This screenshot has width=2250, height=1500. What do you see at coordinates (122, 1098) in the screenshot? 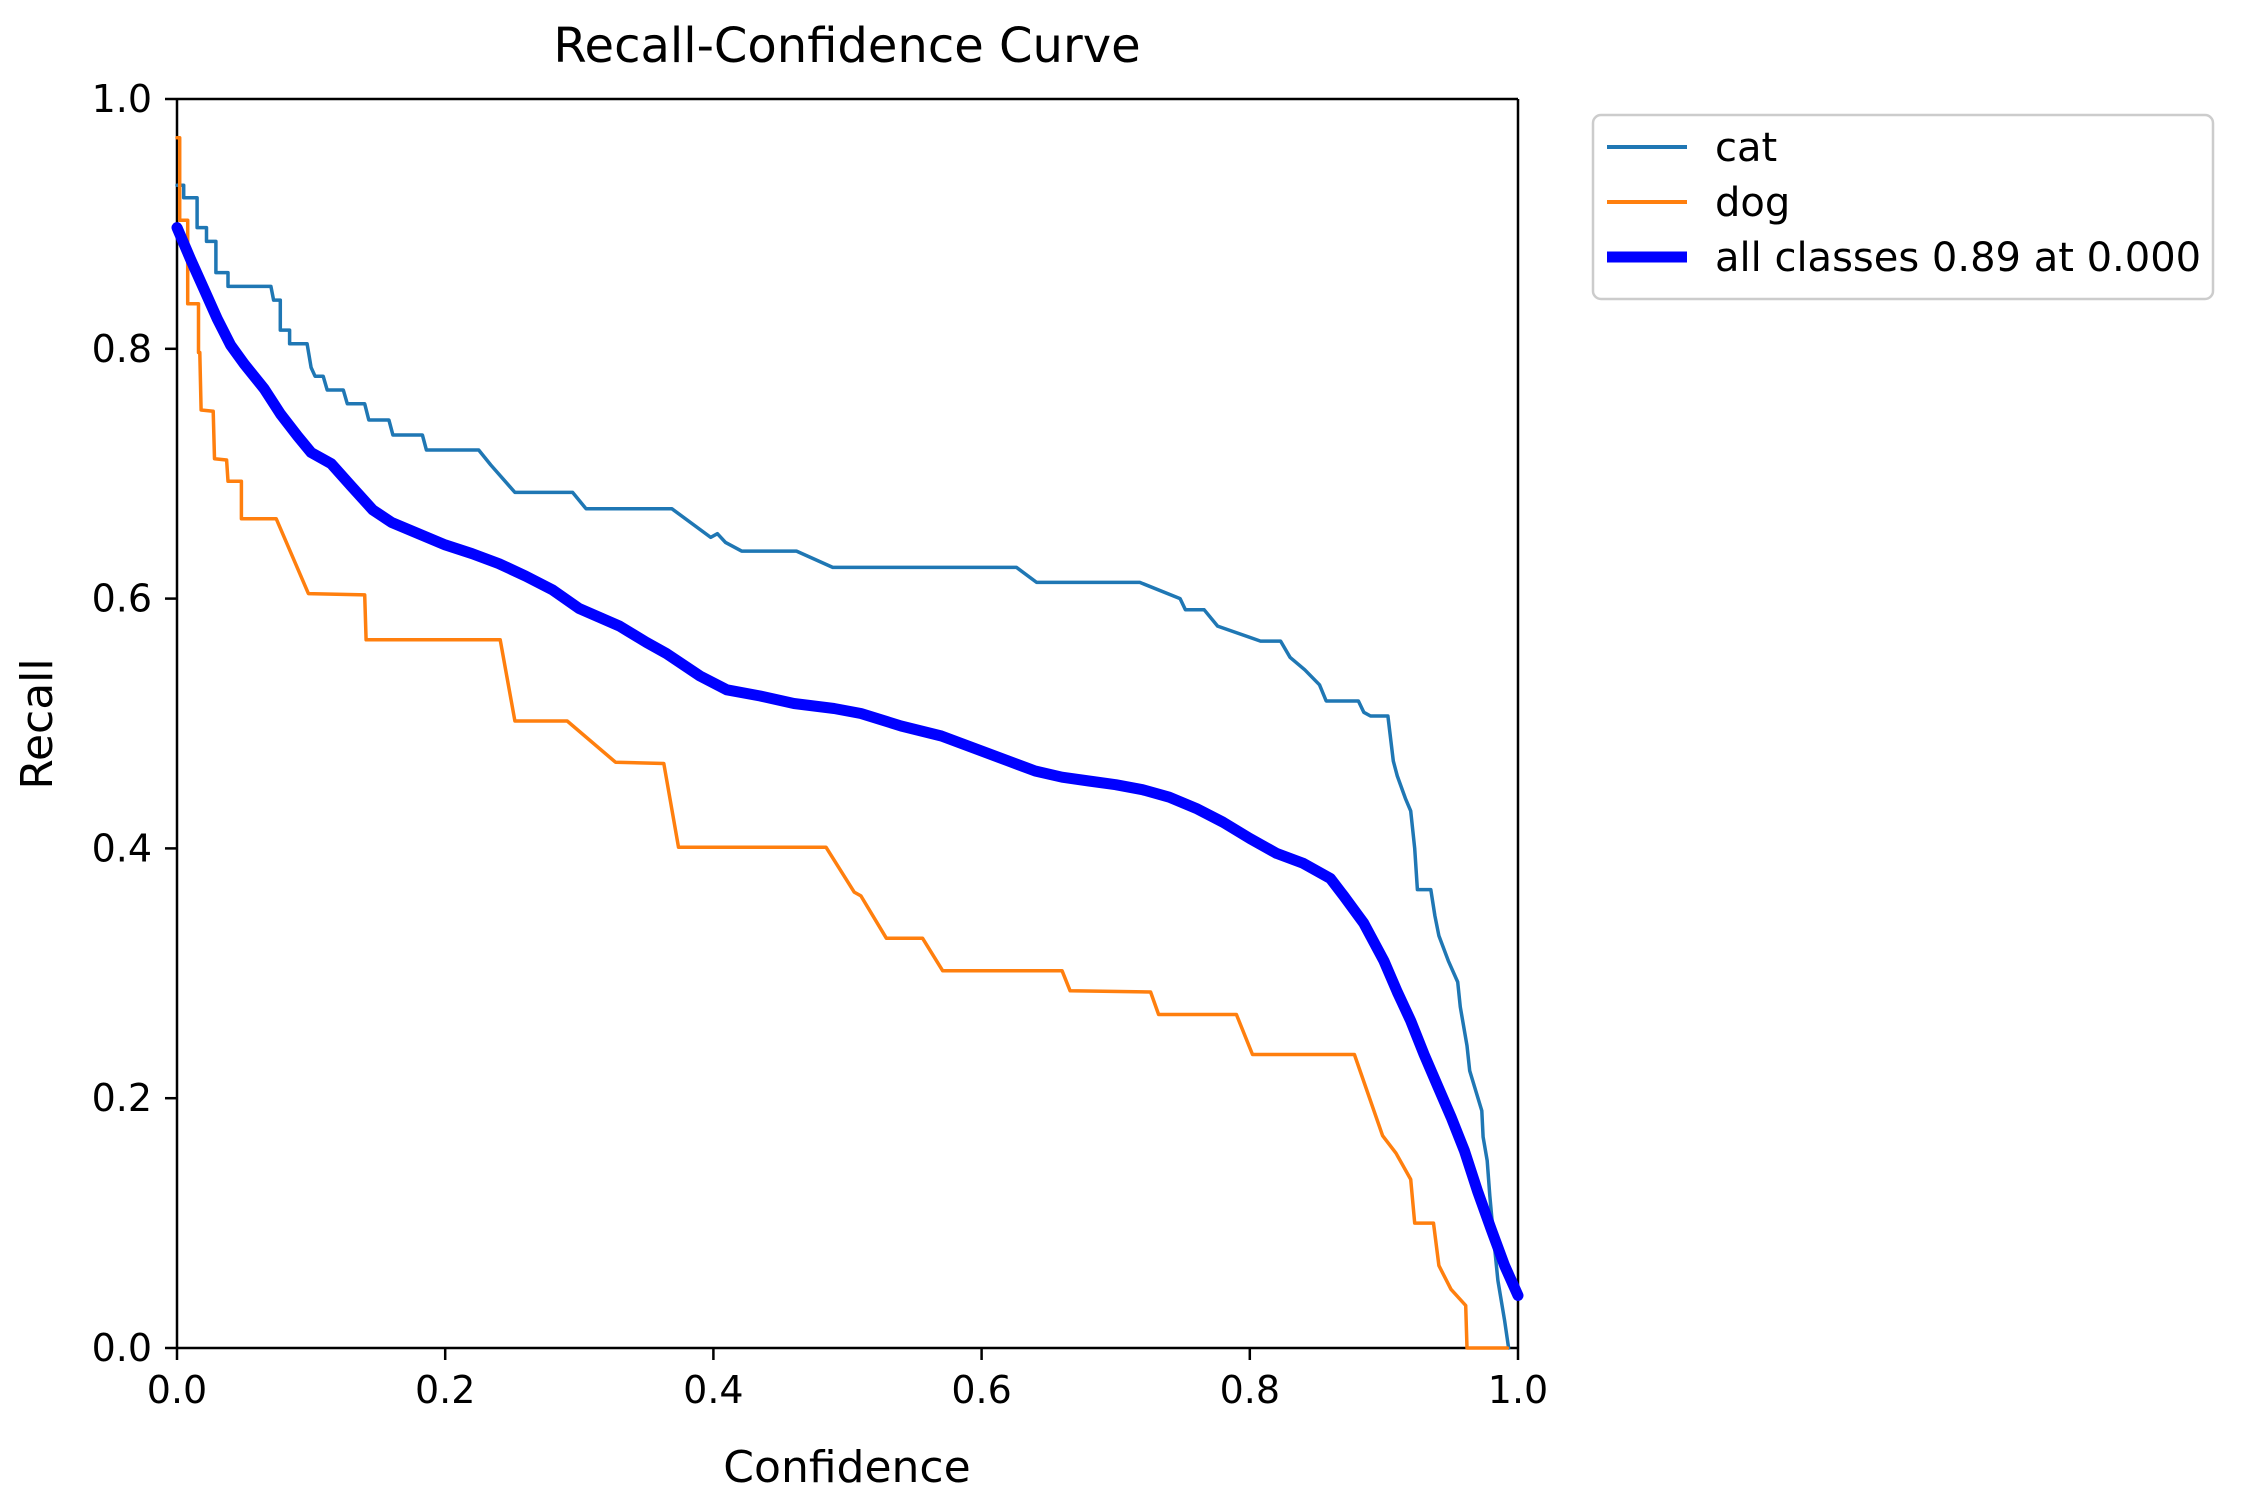
I see `y-tick-label-0.2: 0.2` at bounding box center [122, 1098].